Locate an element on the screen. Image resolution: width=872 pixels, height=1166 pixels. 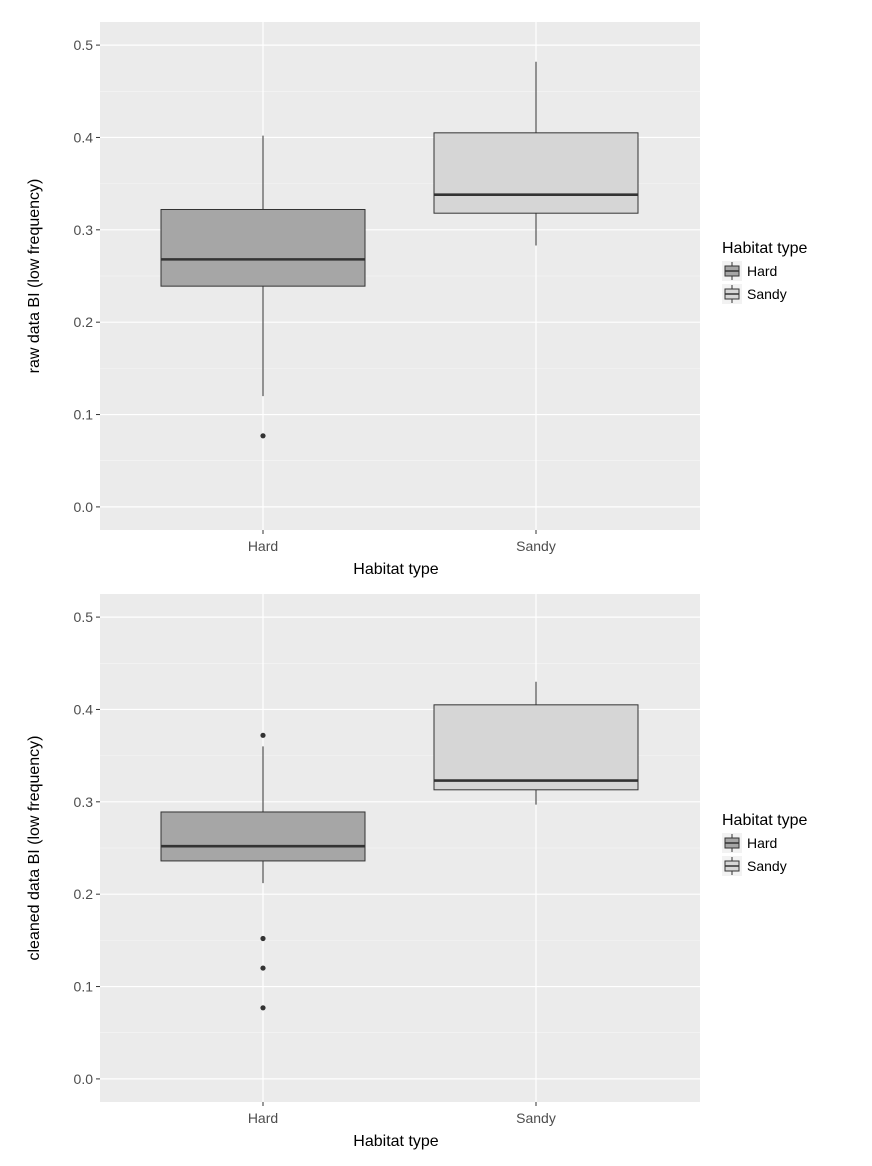
y-axis-title: cleaned data BI (low frequency) is located at coordinates (34, 847).